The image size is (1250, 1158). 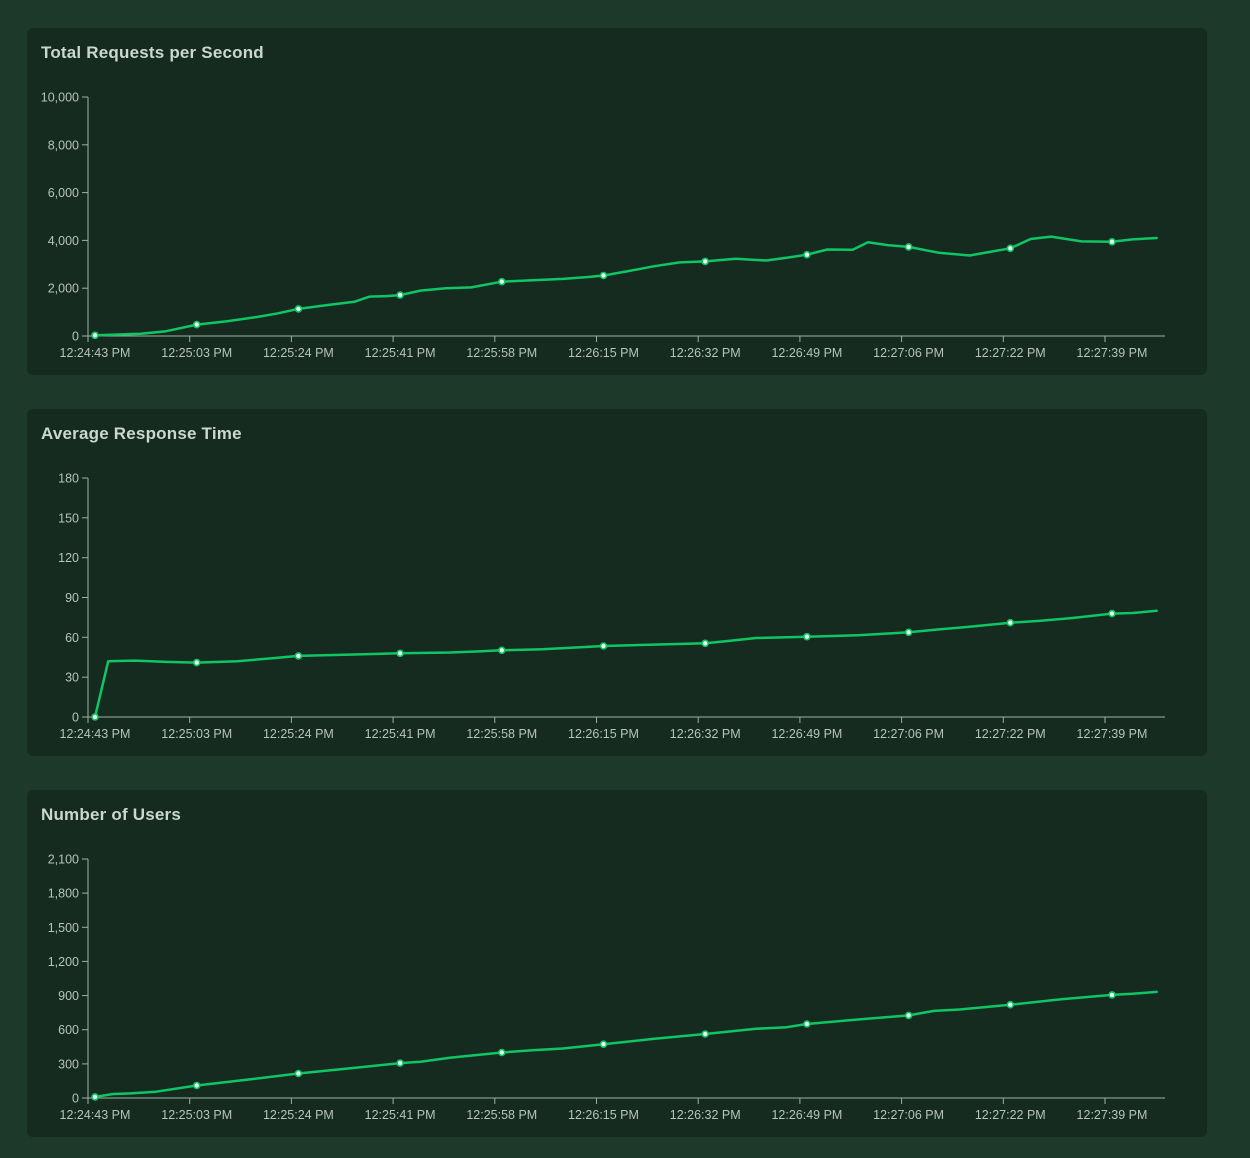 I want to click on chart-title: Number of Users, so click(x=111, y=814).